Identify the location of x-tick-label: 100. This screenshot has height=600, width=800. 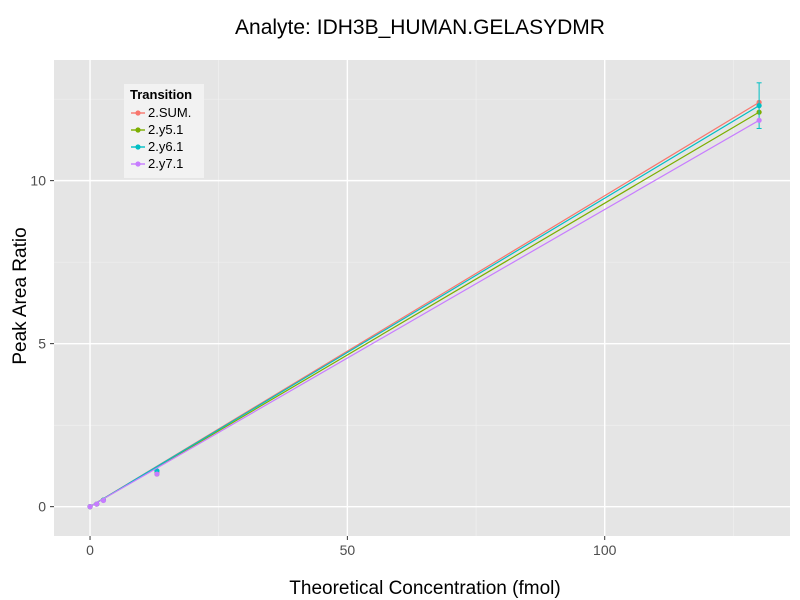
(605, 550).